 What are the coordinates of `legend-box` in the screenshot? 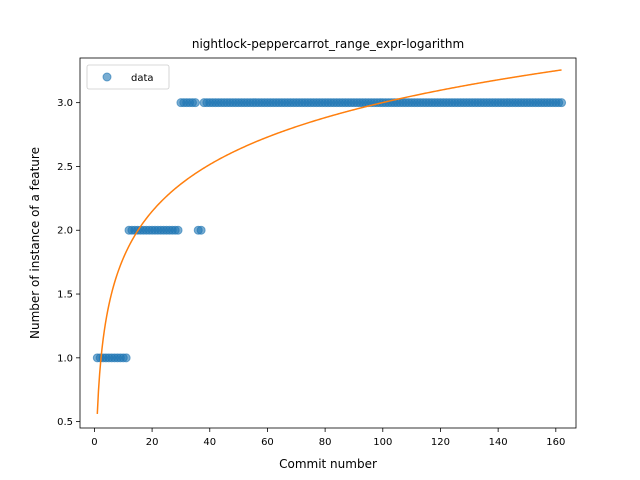 It's located at (128, 77).